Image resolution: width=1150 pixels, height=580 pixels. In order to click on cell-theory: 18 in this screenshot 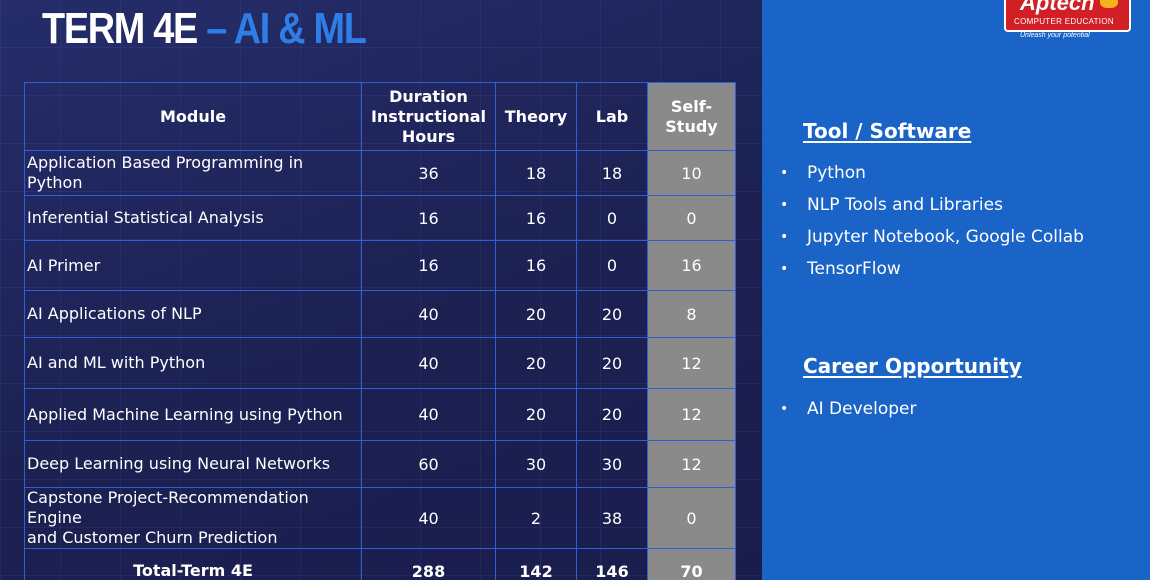, I will do `click(536, 173)`.